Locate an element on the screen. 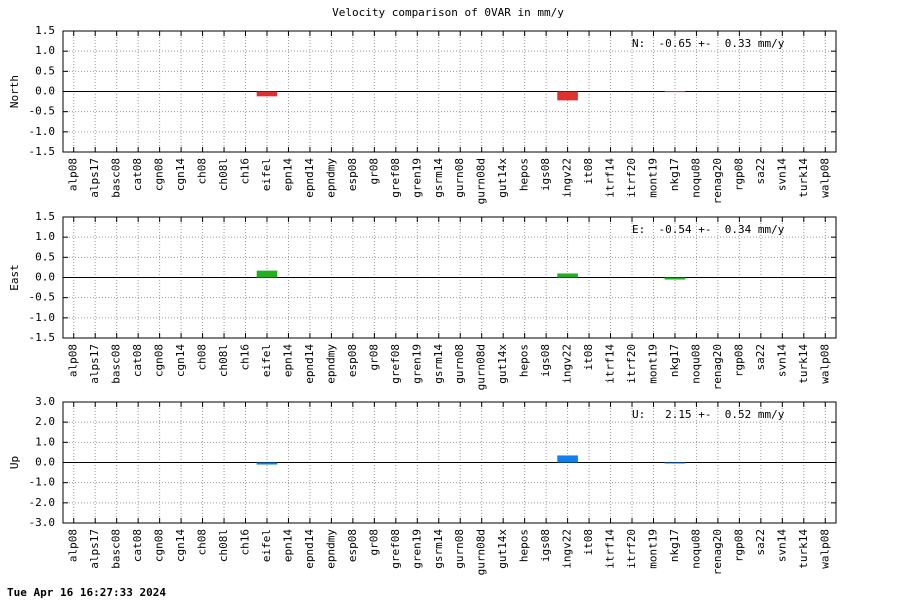 Image resolution: width=900 pixels, height=600 pixels. y-tick-label: 1.0 is located at coordinates (45, 441).